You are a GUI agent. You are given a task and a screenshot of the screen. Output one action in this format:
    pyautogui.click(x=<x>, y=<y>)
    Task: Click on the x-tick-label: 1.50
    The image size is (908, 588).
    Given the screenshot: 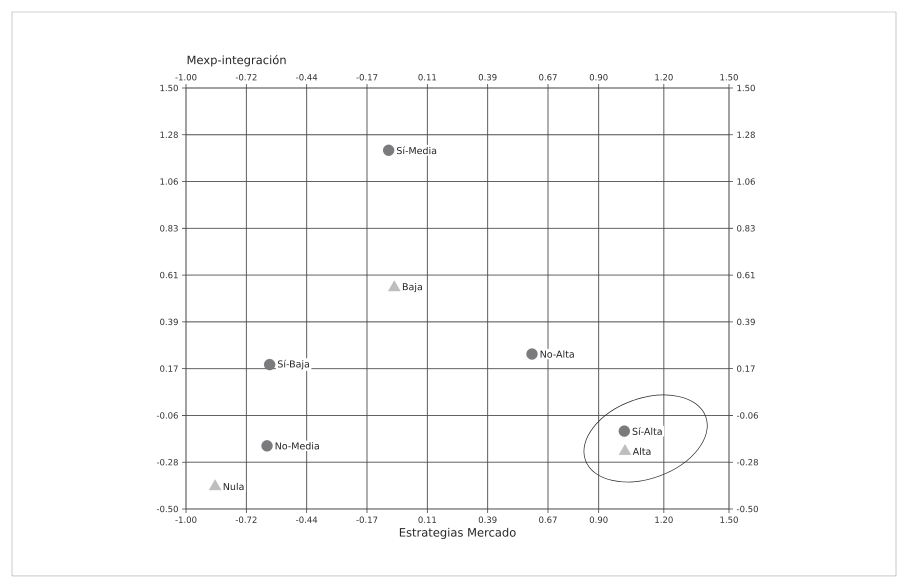 What is the action you would take?
    pyautogui.click(x=729, y=77)
    